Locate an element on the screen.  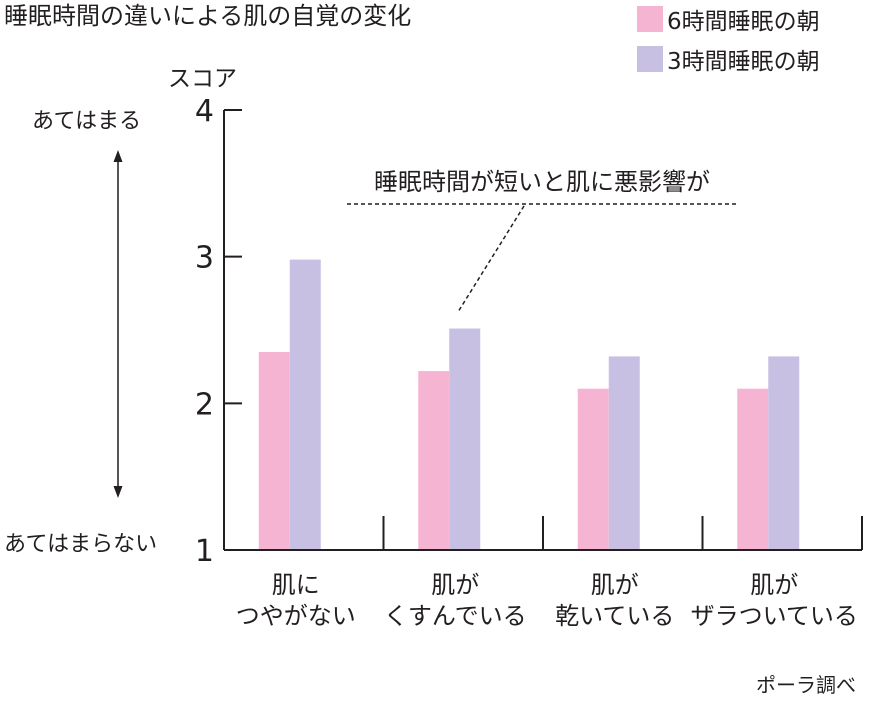
y-axis-title: スコア is located at coordinates (202, 79).